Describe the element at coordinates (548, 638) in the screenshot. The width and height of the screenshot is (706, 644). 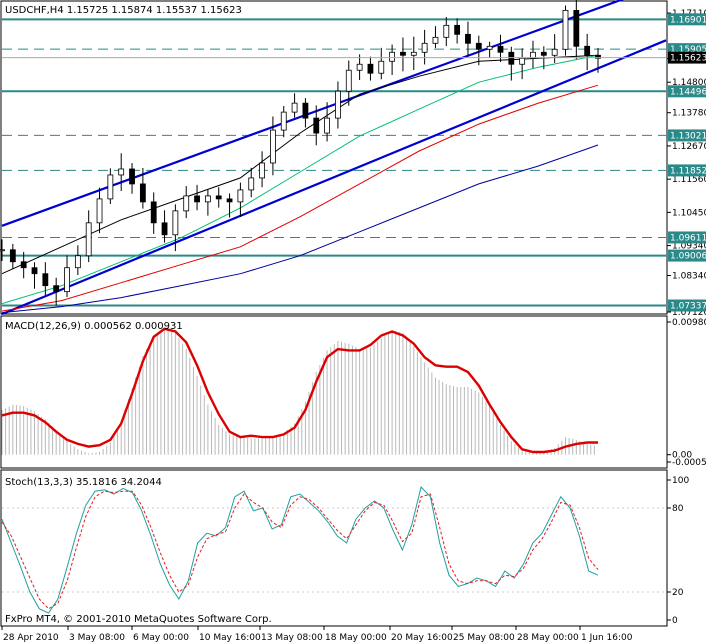
I see `time-tick-label: 28 May 00:00` at that location.